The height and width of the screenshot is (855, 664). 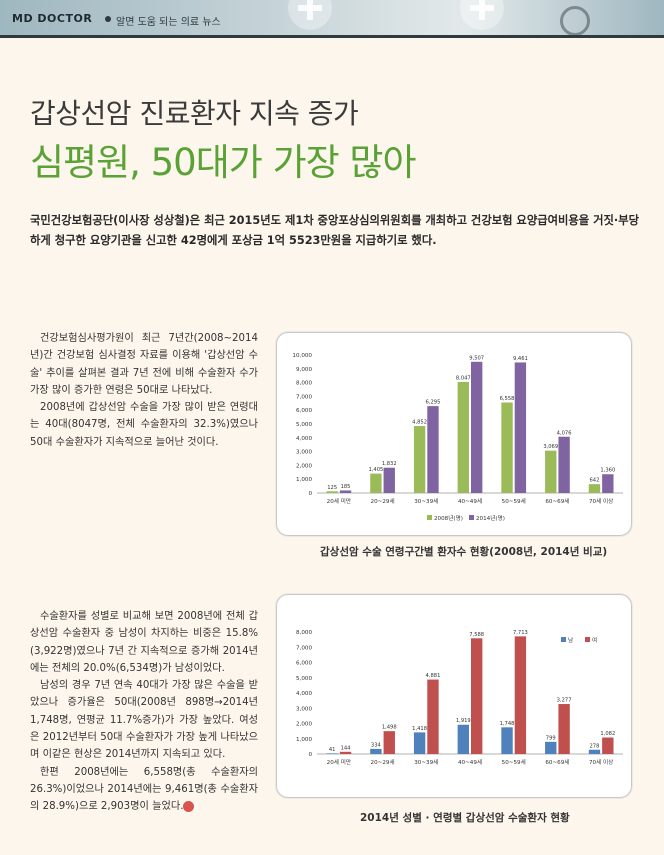 What do you see at coordinates (507, 399) in the screenshot?
I see `data-label: 6,558` at bounding box center [507, 399].